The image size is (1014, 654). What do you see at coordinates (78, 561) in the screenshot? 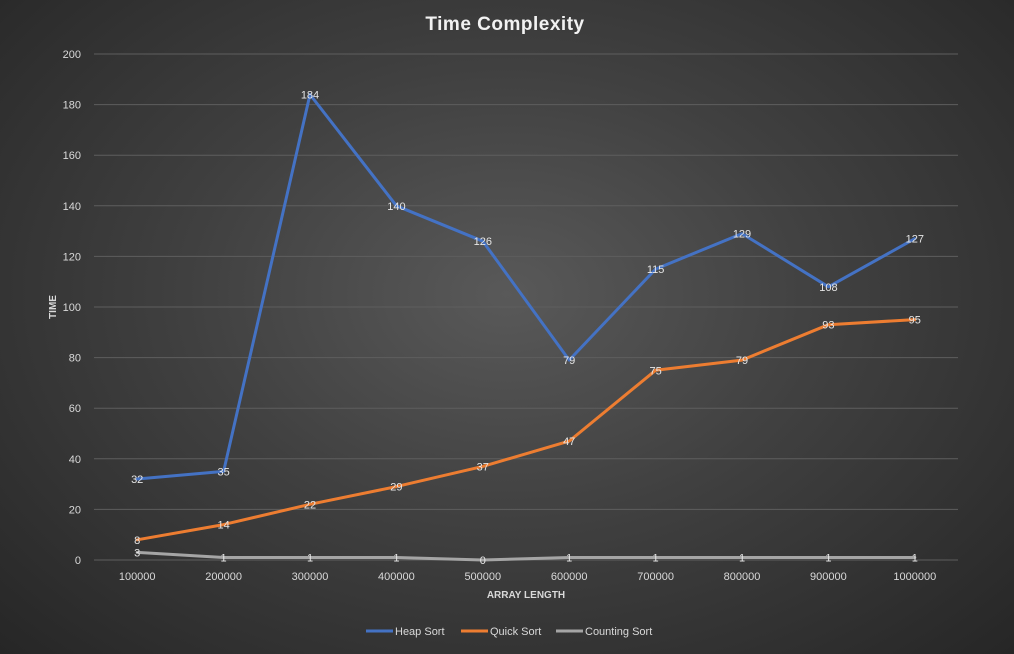
I see `y-tick-label: 0` at bounding box center [78, 561].